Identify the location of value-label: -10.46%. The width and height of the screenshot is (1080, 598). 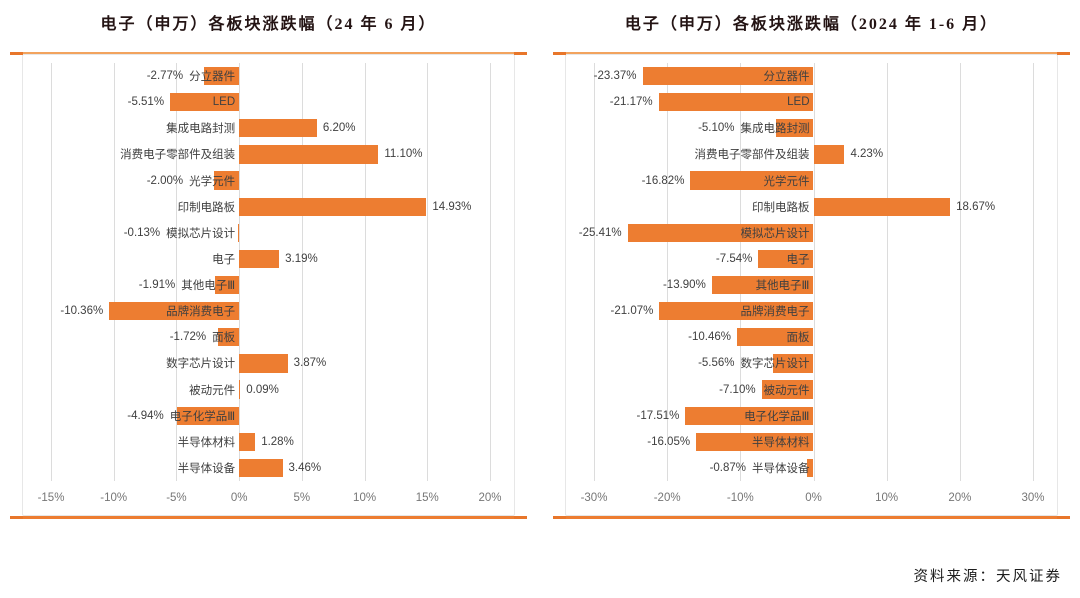
(709, 337).